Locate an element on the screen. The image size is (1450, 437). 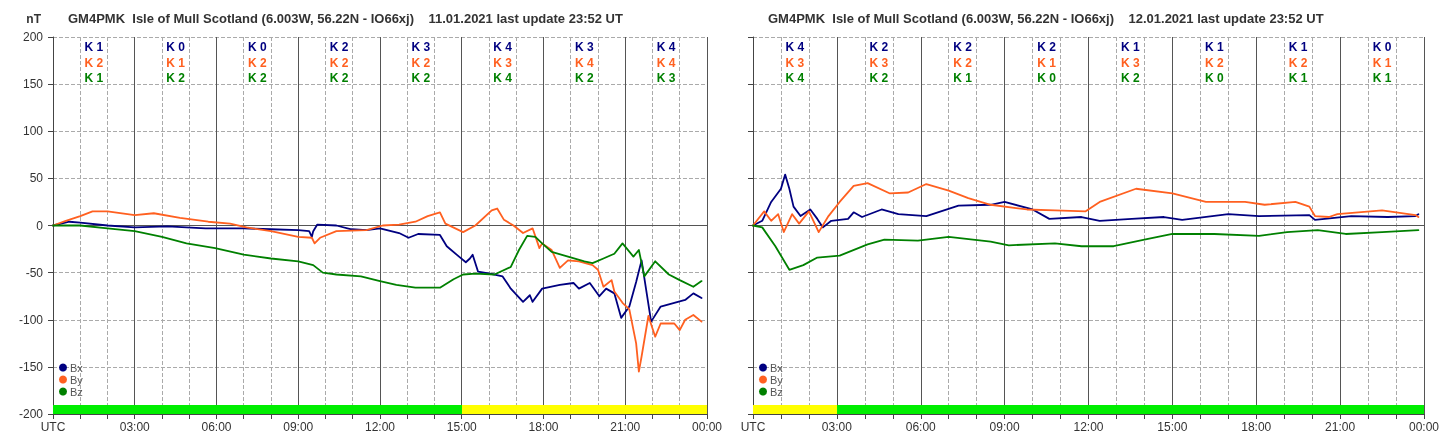
y-tick-label: -100 is located at coordinates (31, 319).